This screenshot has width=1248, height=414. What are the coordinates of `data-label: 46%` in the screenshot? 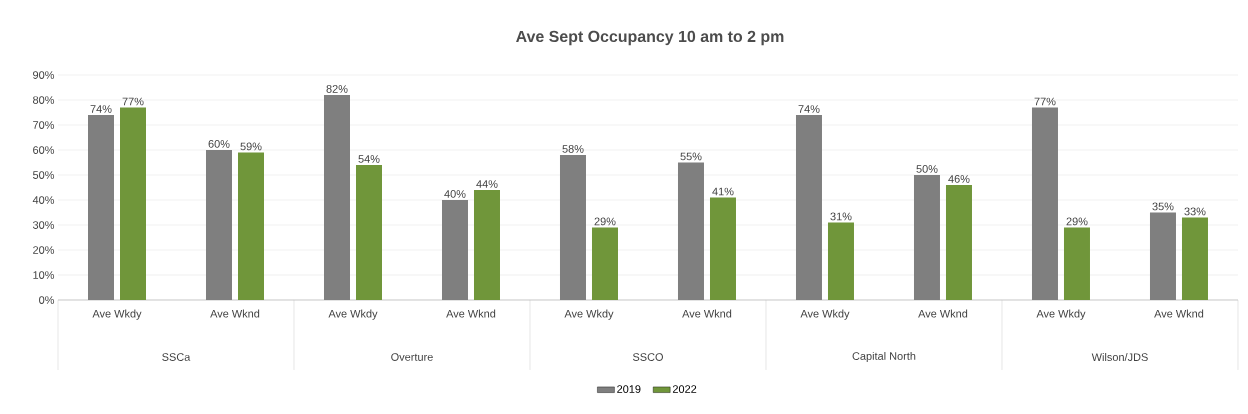 It's located at (959, 179).